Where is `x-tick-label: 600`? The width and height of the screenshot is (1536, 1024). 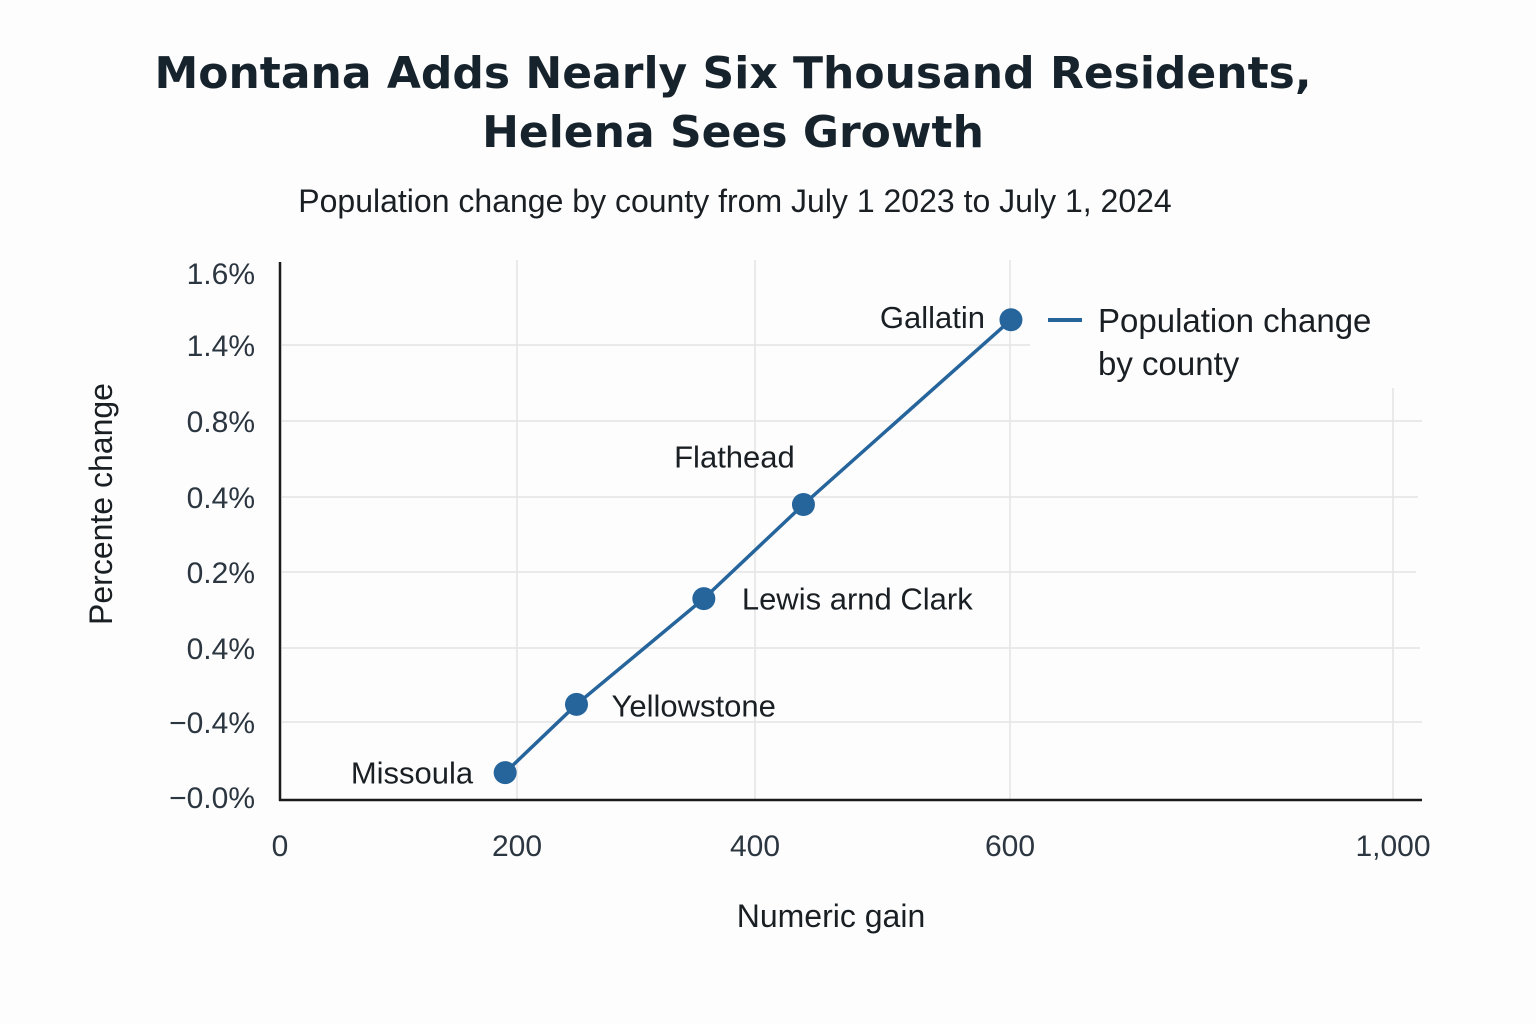 x-tick-label: 600 is located at coordinates (1010, 846).